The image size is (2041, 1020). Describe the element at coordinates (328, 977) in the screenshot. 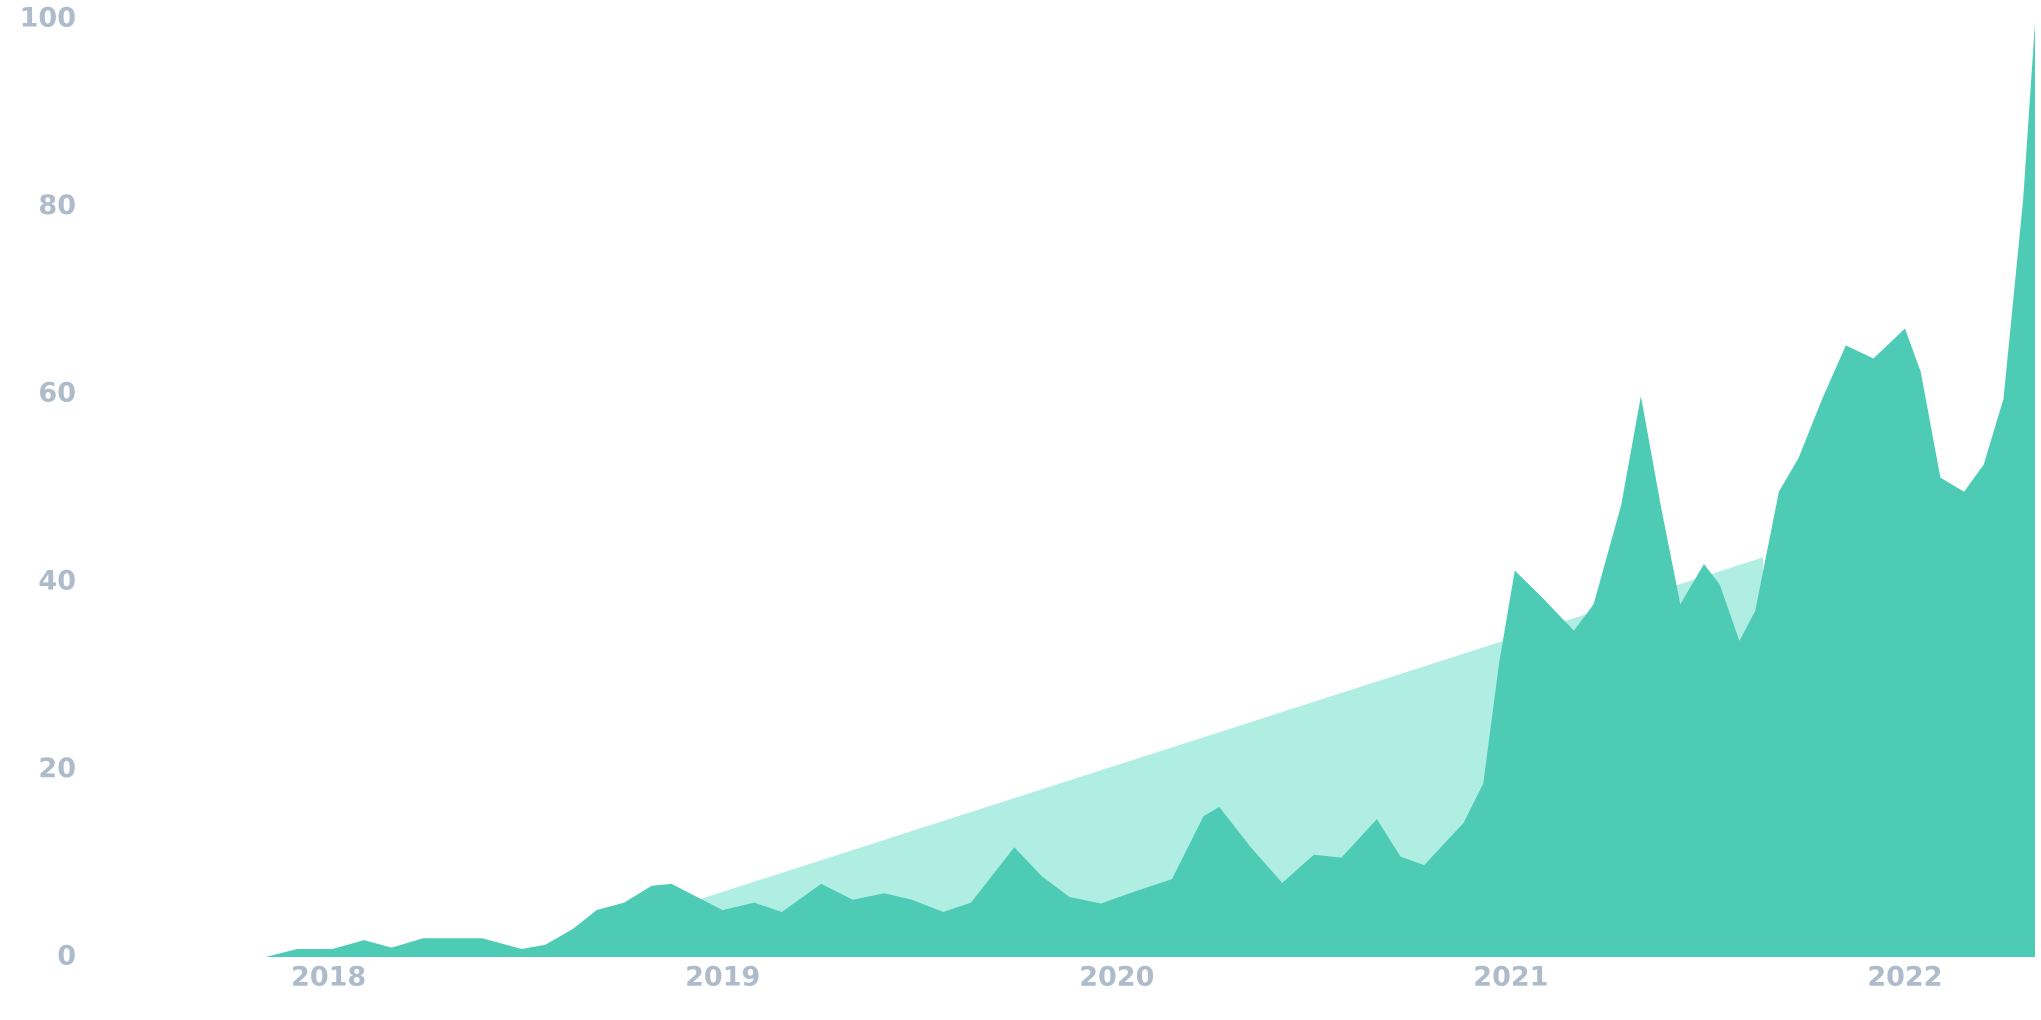

I see `x-tick-label: 2018` at that location.